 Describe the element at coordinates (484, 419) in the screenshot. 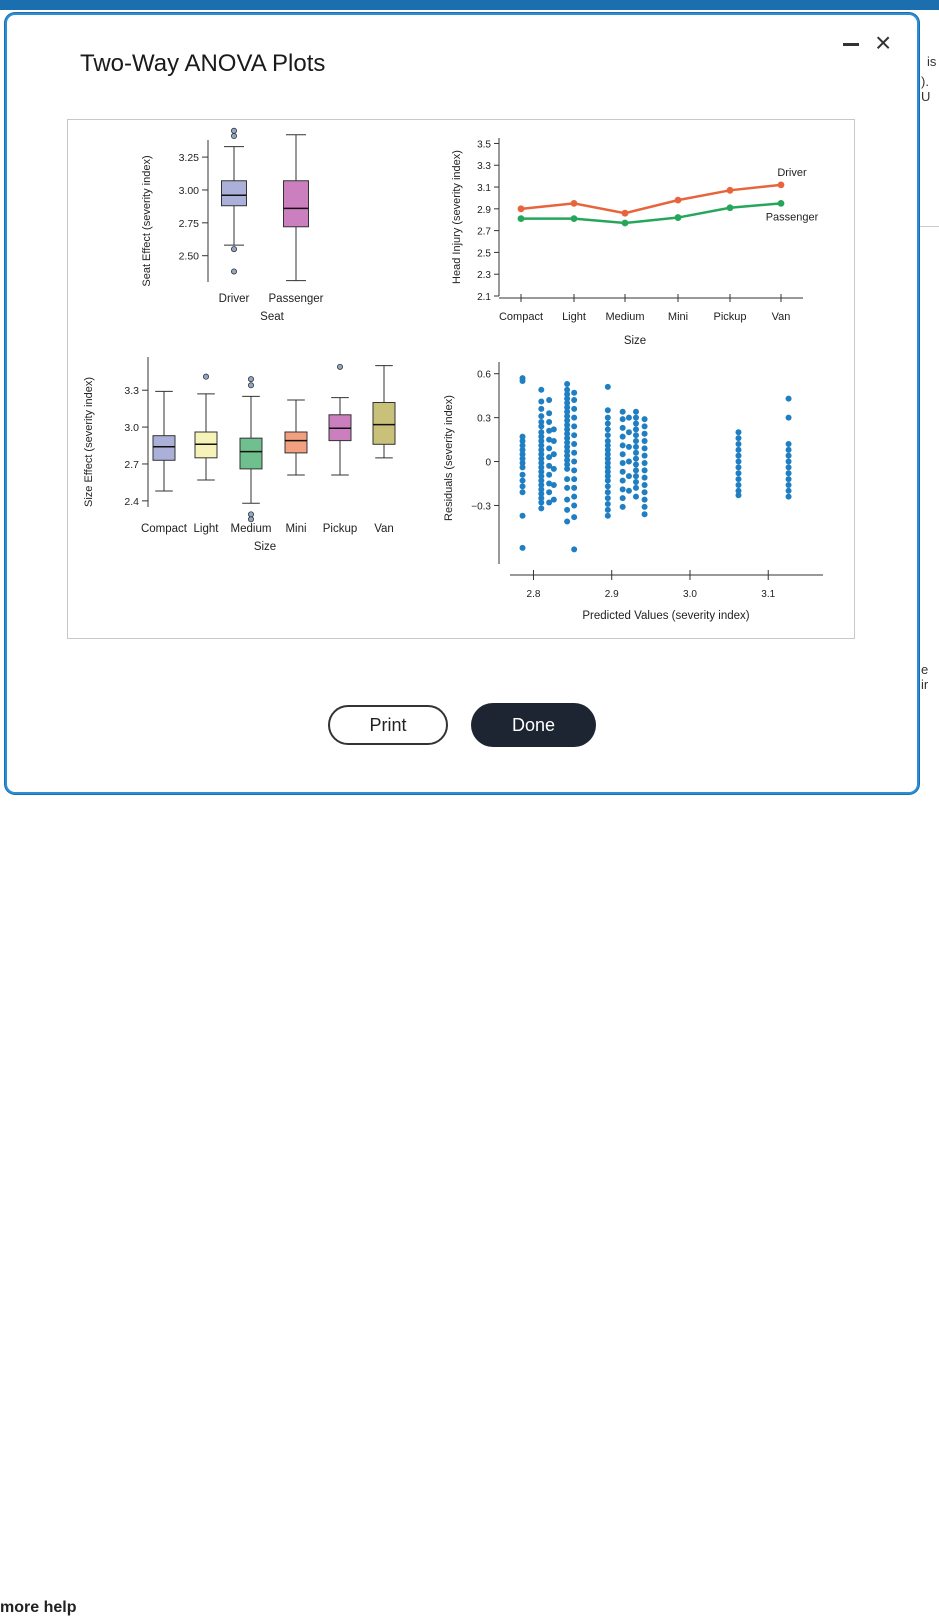

I see `y-tick-label: 0.3` at that location.